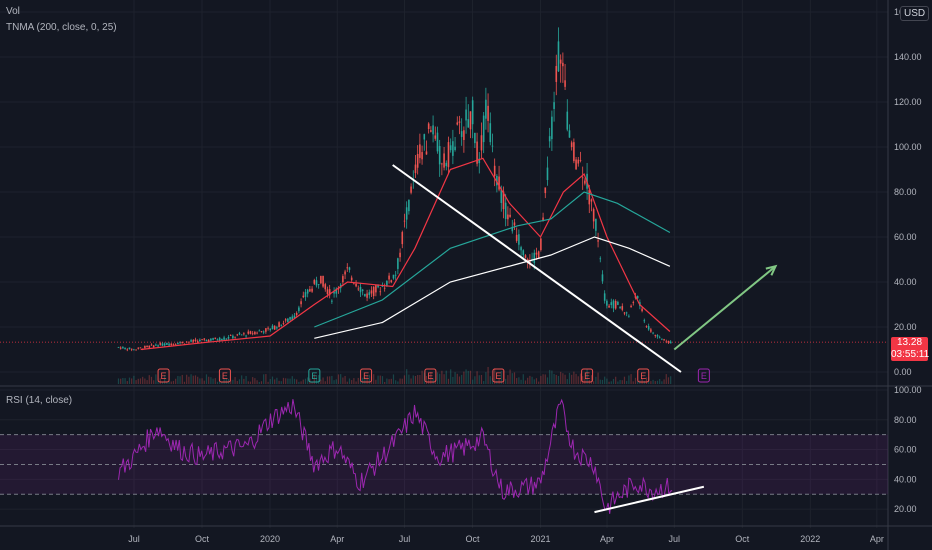  I want to click on bar-countdown: 03:55:11, so click(910, 354).